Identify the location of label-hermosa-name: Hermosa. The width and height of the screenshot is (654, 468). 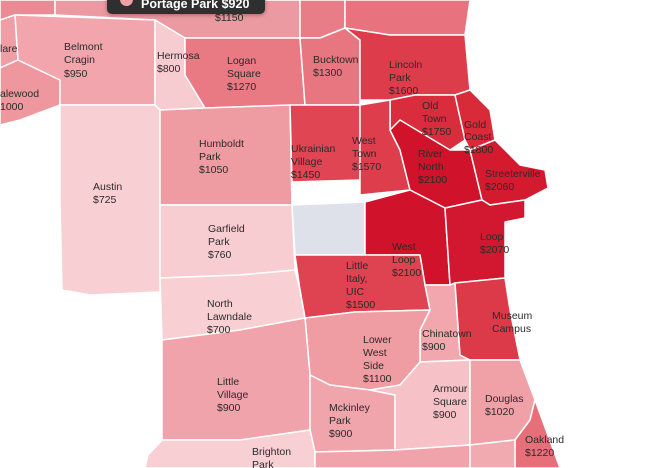
(178, 56).